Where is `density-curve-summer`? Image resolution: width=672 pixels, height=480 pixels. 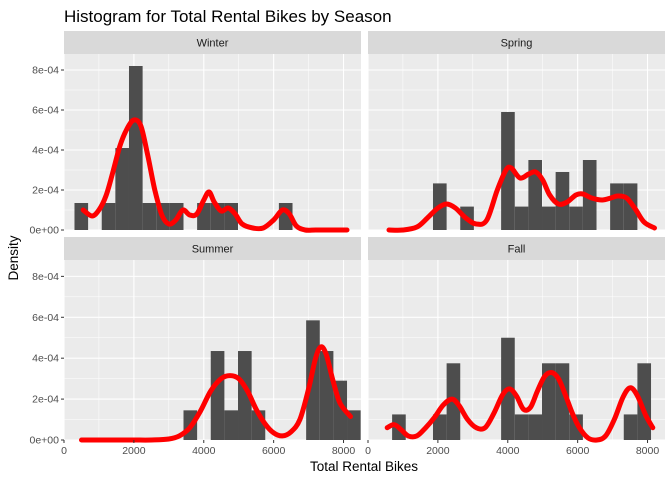 density-curve-summer is located at coordinates (216, 393).